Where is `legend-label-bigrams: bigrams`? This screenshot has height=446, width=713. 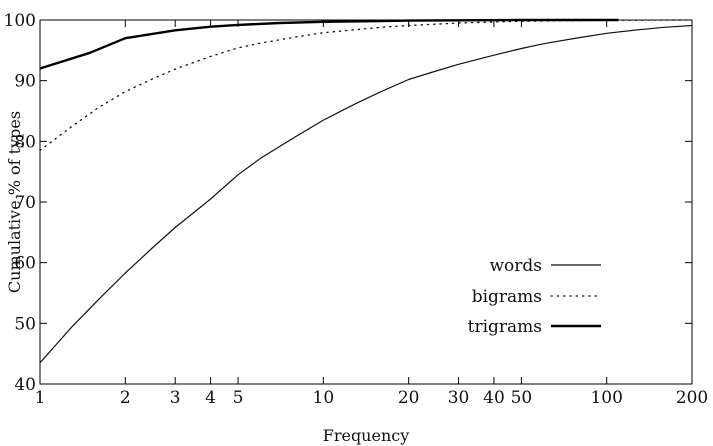
legend-label-bigrams: bigrams is located at coordinates (507, 297).